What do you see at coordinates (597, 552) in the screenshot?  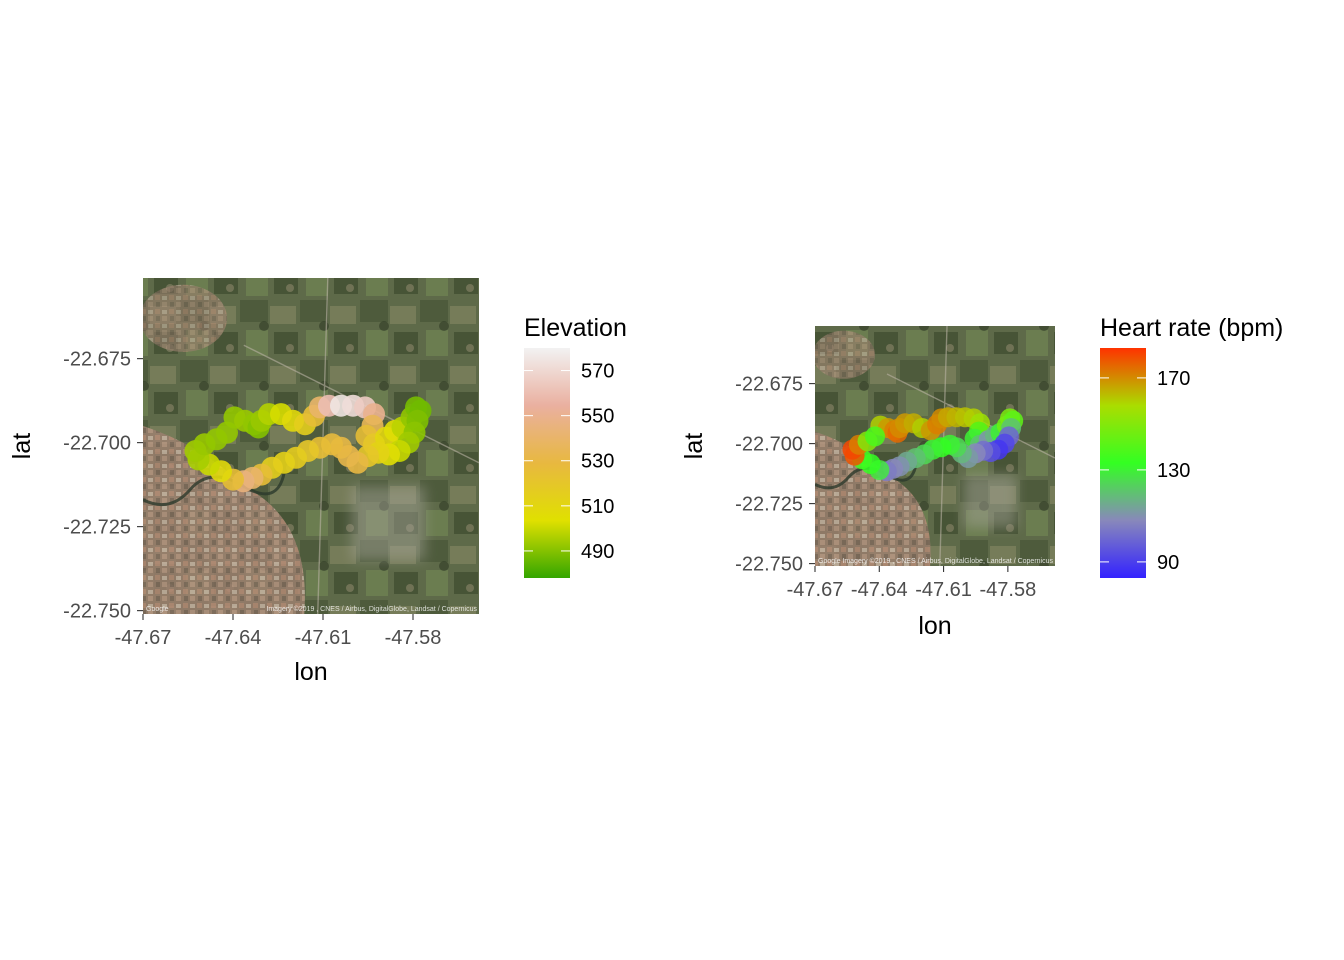 I see `legend-label: 490` at bounding box center [597, 552].